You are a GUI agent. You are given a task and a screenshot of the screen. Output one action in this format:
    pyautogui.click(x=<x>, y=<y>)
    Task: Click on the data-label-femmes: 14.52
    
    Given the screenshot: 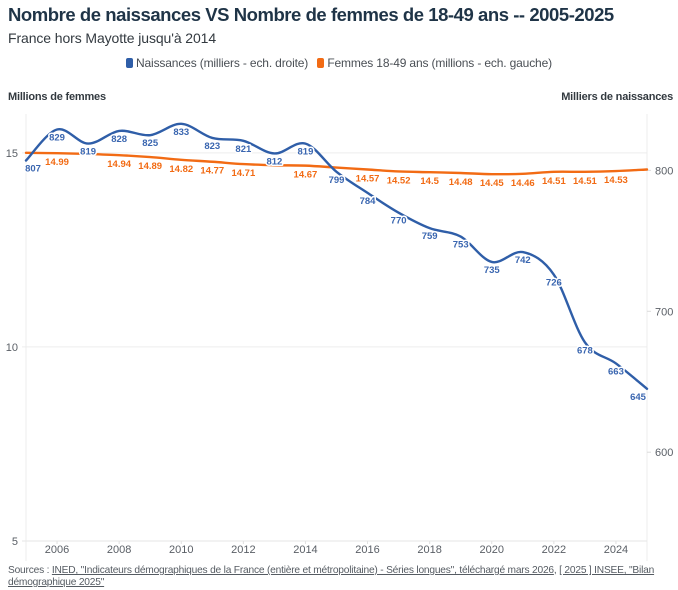 What is the action you would take?
    pyautogui.click(x=399, y=180)
    